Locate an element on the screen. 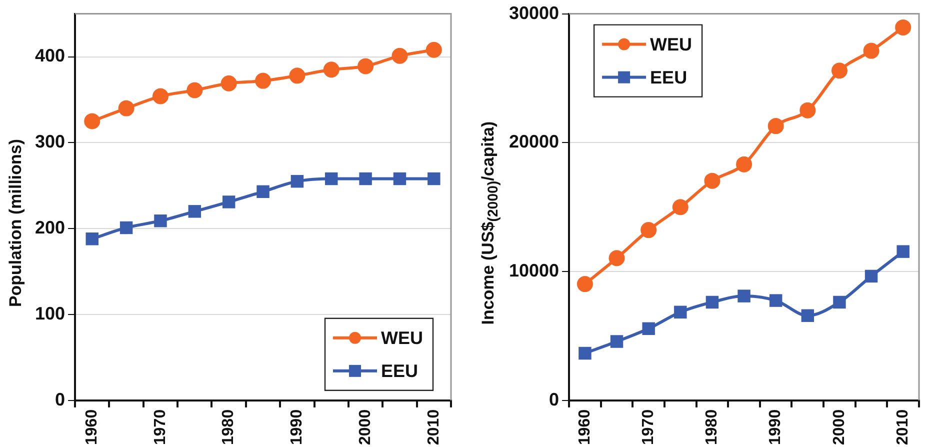 This screenshot has width=928, height=447. y-tick-label: 200 is located at coordinates (50, 228).